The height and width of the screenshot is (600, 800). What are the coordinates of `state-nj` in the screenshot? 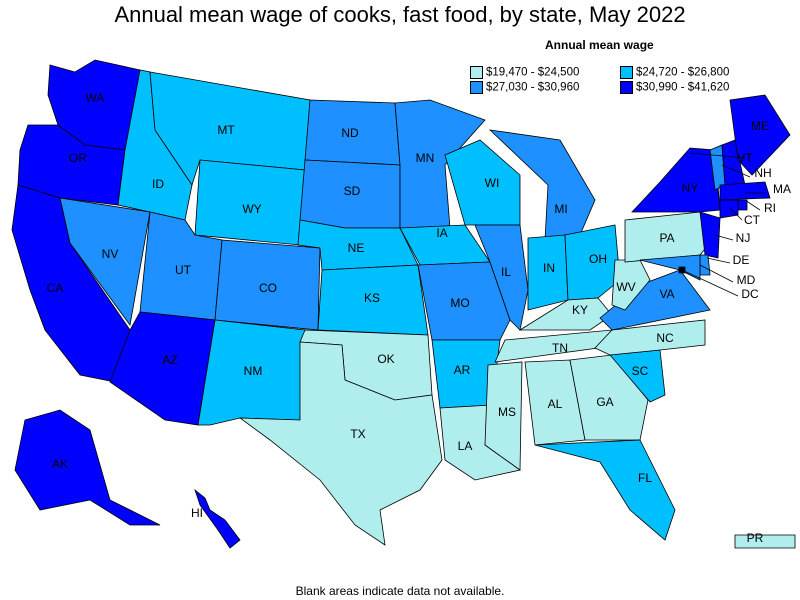 It's located at (710, 235).